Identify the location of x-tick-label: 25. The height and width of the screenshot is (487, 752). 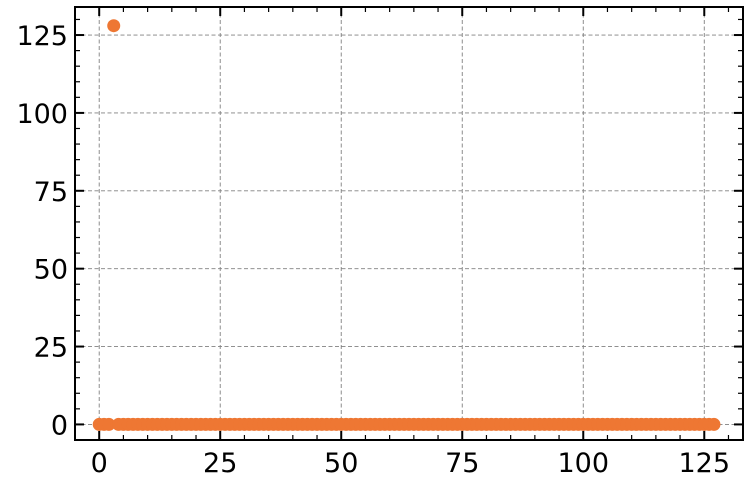
(220, 463).